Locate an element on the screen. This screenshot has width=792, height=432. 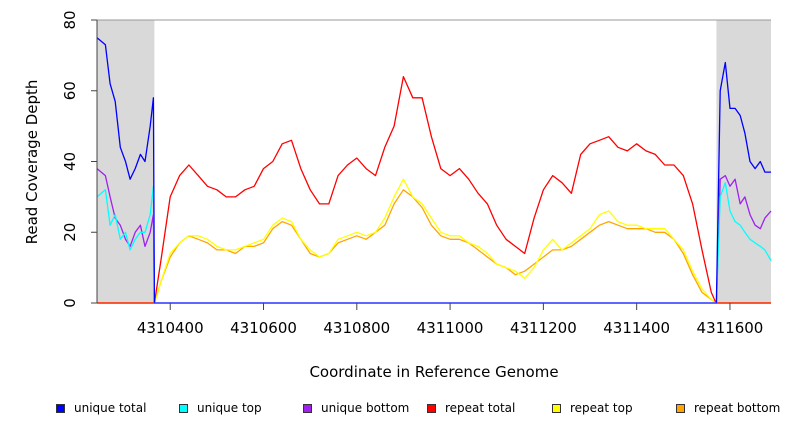
y-tick-label: 40 is located at coordinates (70, 161).